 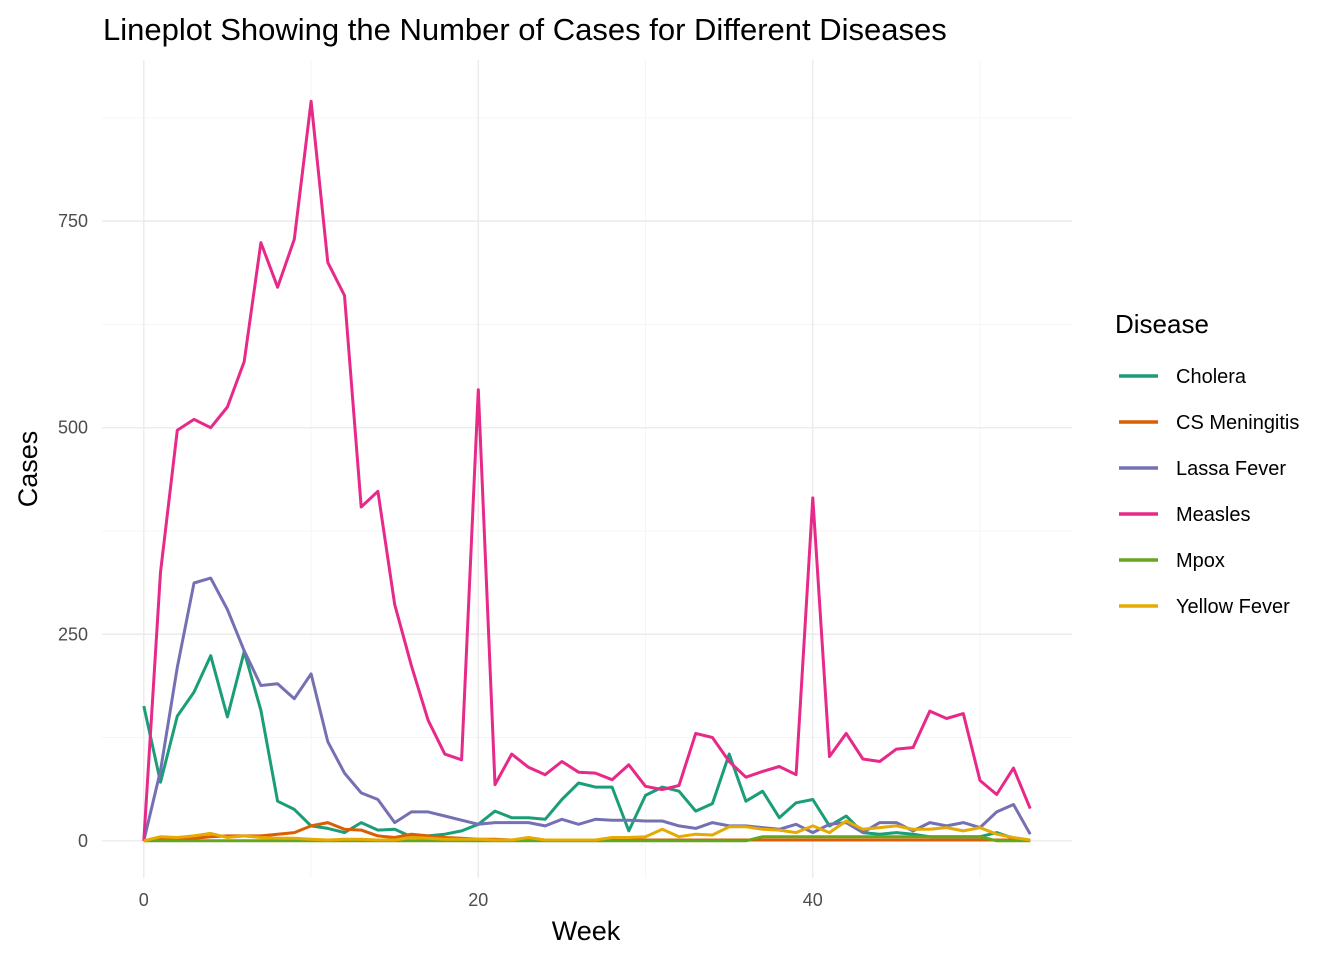 I want to click on legend-label-mpox: Mpox, so click(x=1200, y=561).